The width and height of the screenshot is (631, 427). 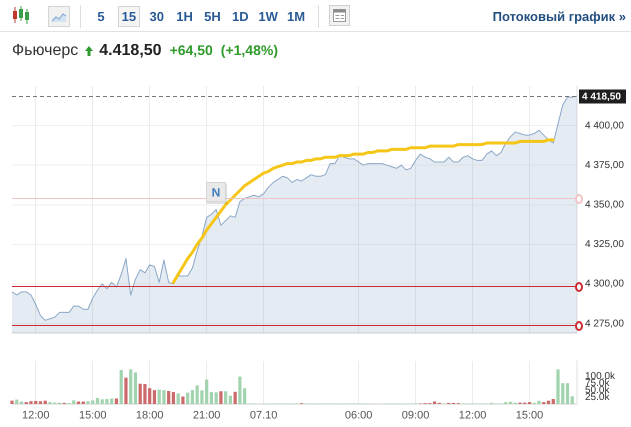 What do you see at coordinates (604, 284) in the screenshot?
I see `y-tick-label: 4 300,00` at bounding box center [604, 284].